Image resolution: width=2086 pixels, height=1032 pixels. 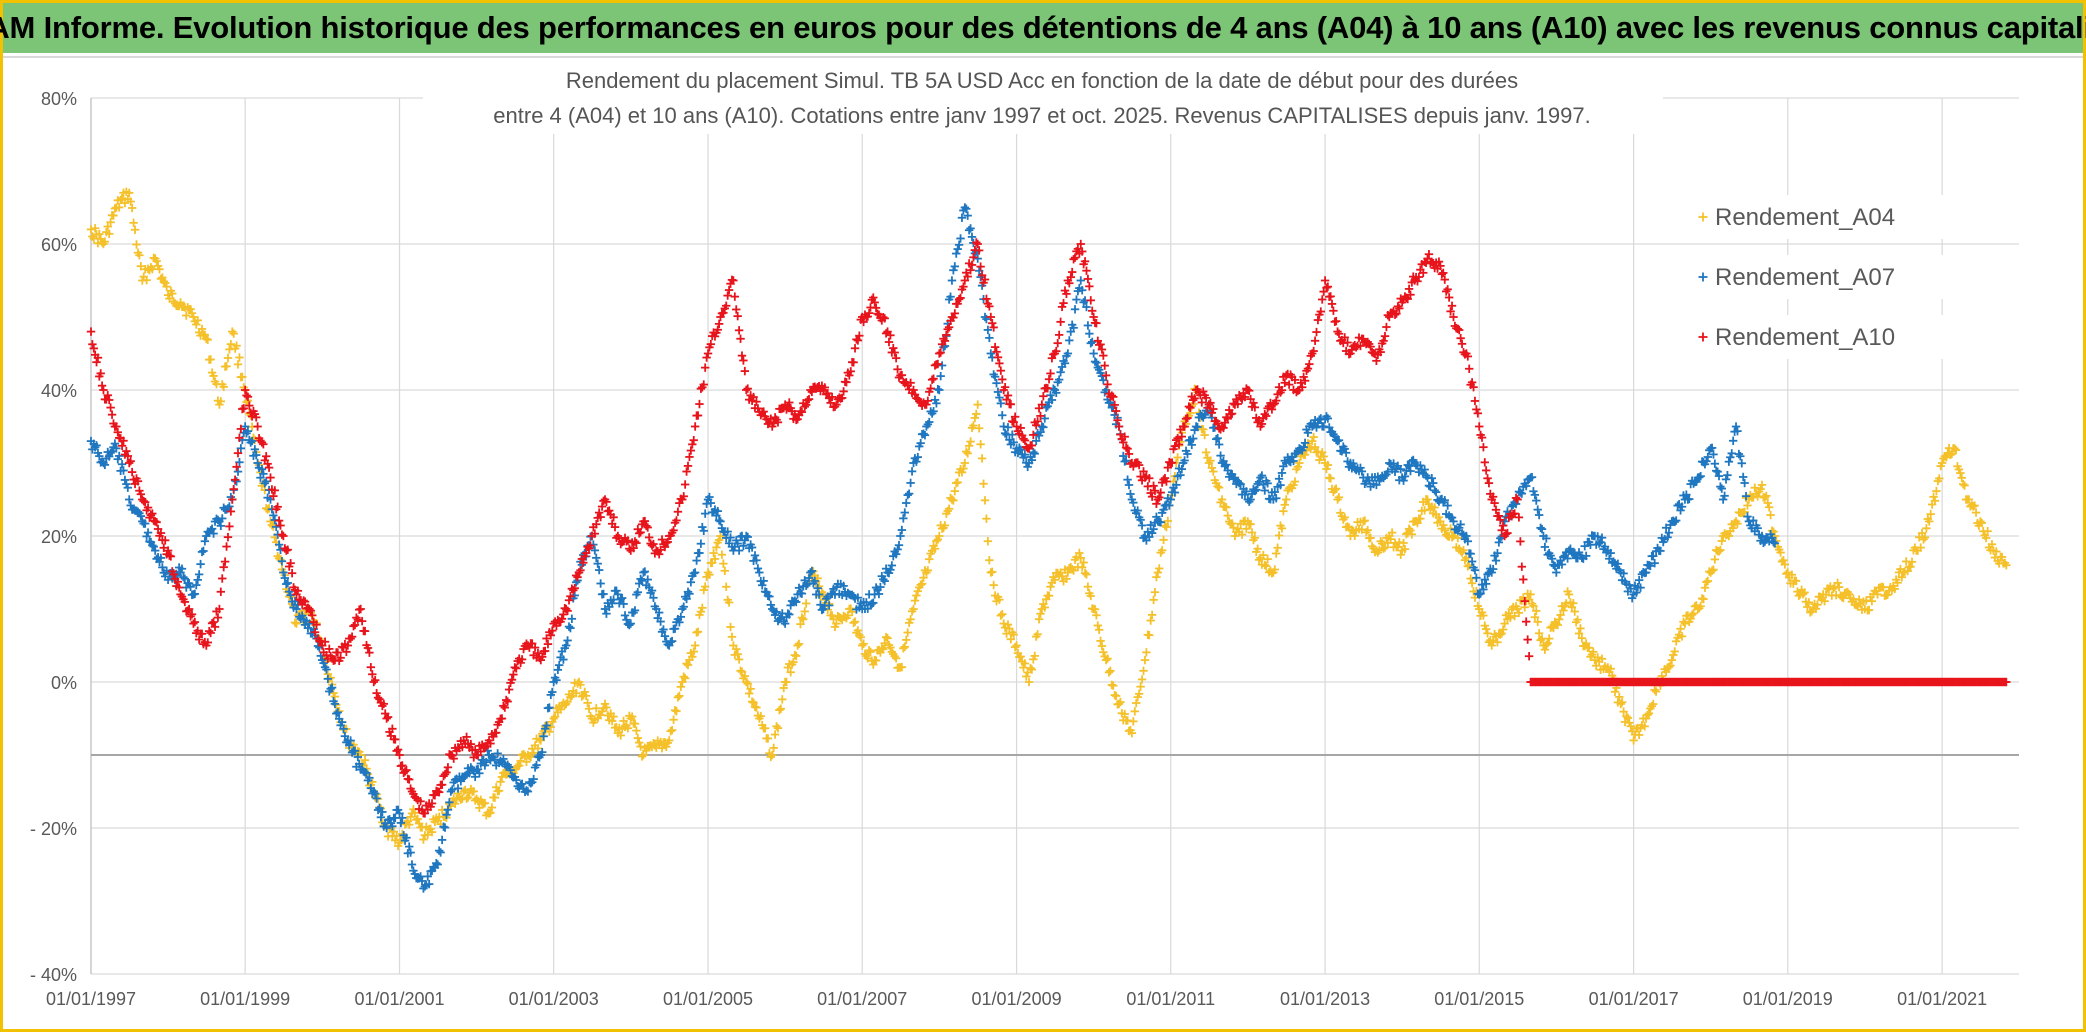 What do you see at coordinates (64, 683) in the screenshot?
I see `y-tick-label: 0%` at bounding box center [64, 683].